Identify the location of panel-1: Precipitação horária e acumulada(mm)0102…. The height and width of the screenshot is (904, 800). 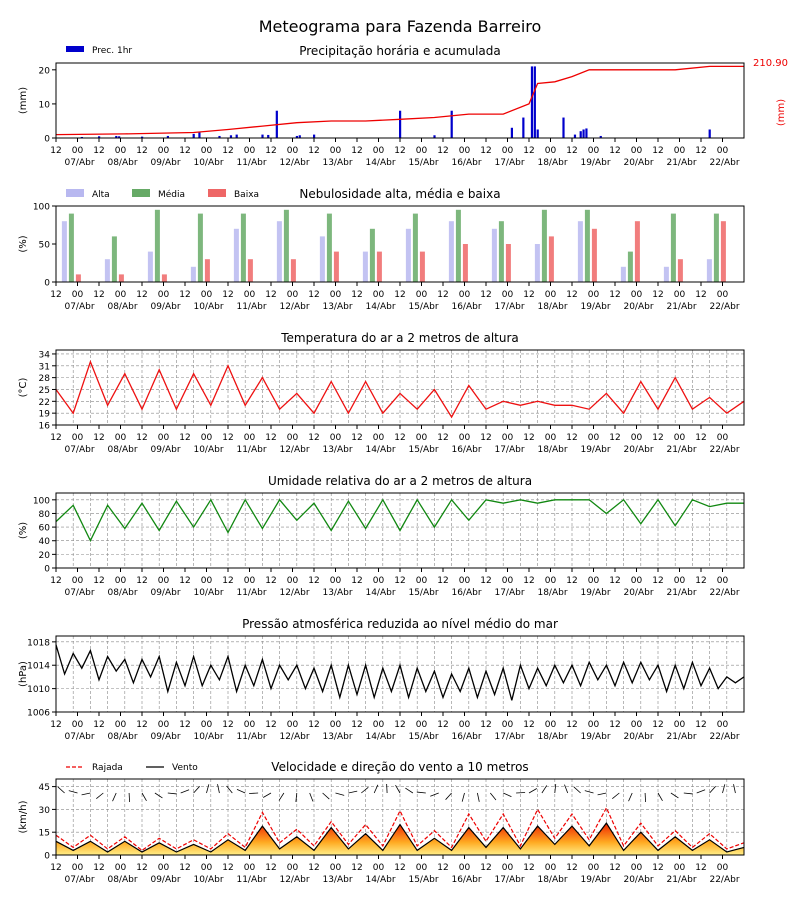
(403, 106).